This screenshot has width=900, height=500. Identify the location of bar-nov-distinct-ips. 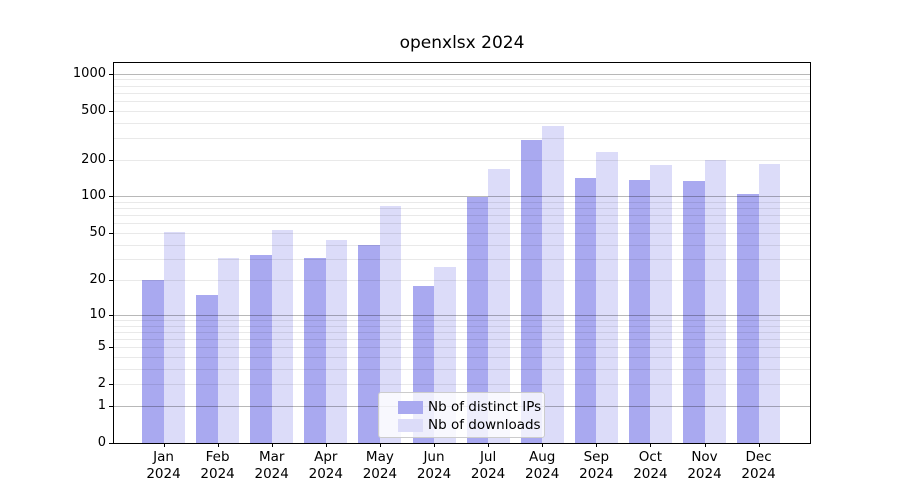
(694, 312).